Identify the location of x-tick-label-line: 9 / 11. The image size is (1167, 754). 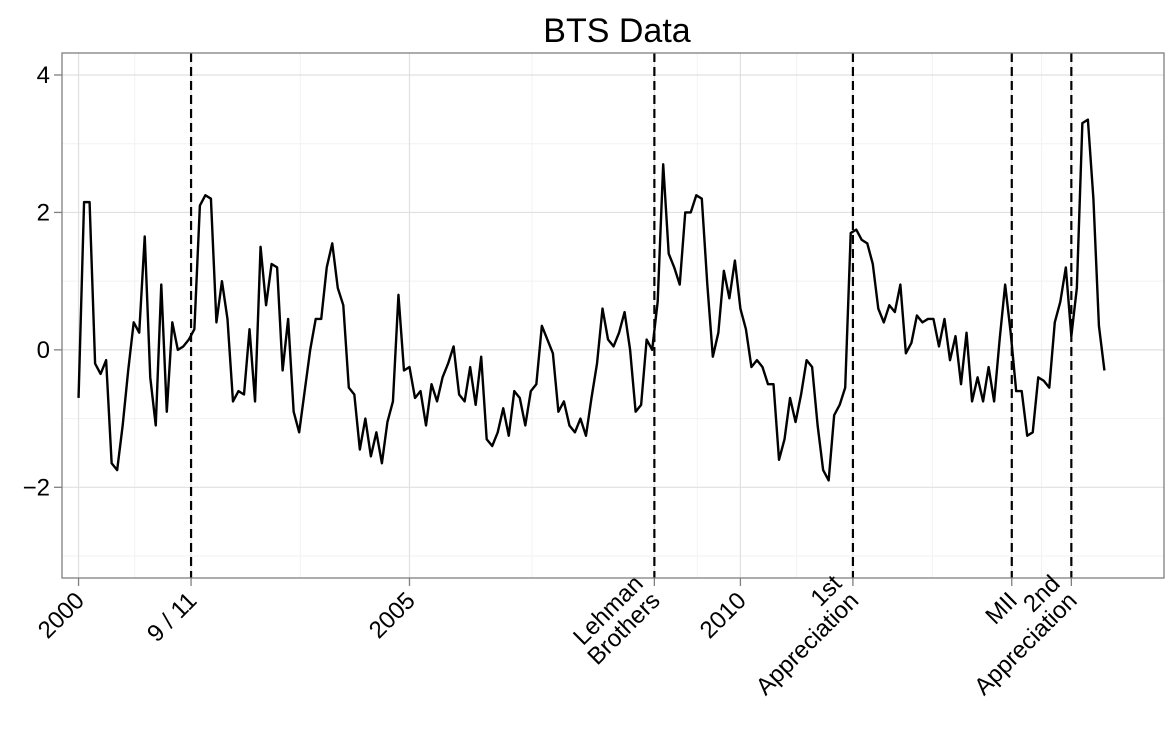
(172, 617).